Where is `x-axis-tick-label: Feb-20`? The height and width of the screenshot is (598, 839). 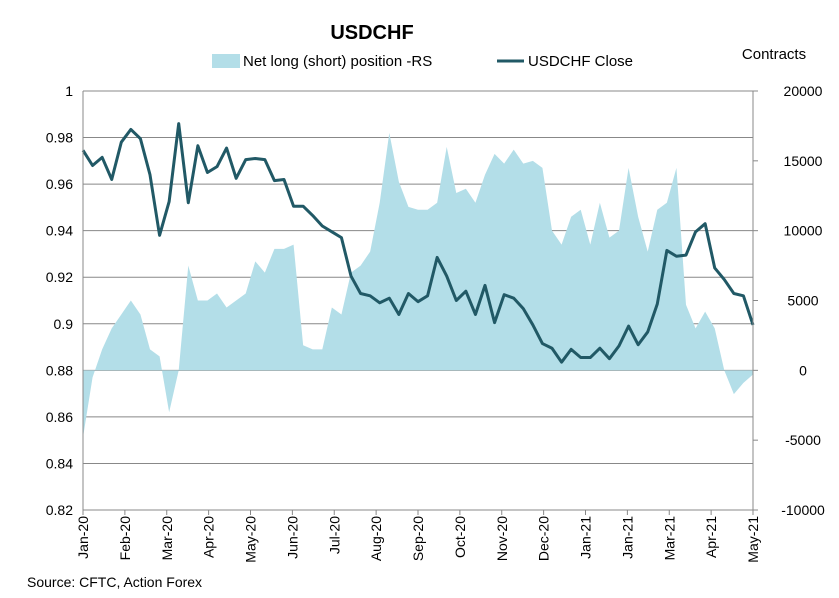
x-axis-tick-label: Feb-20 is located at coordinates (125, 538).